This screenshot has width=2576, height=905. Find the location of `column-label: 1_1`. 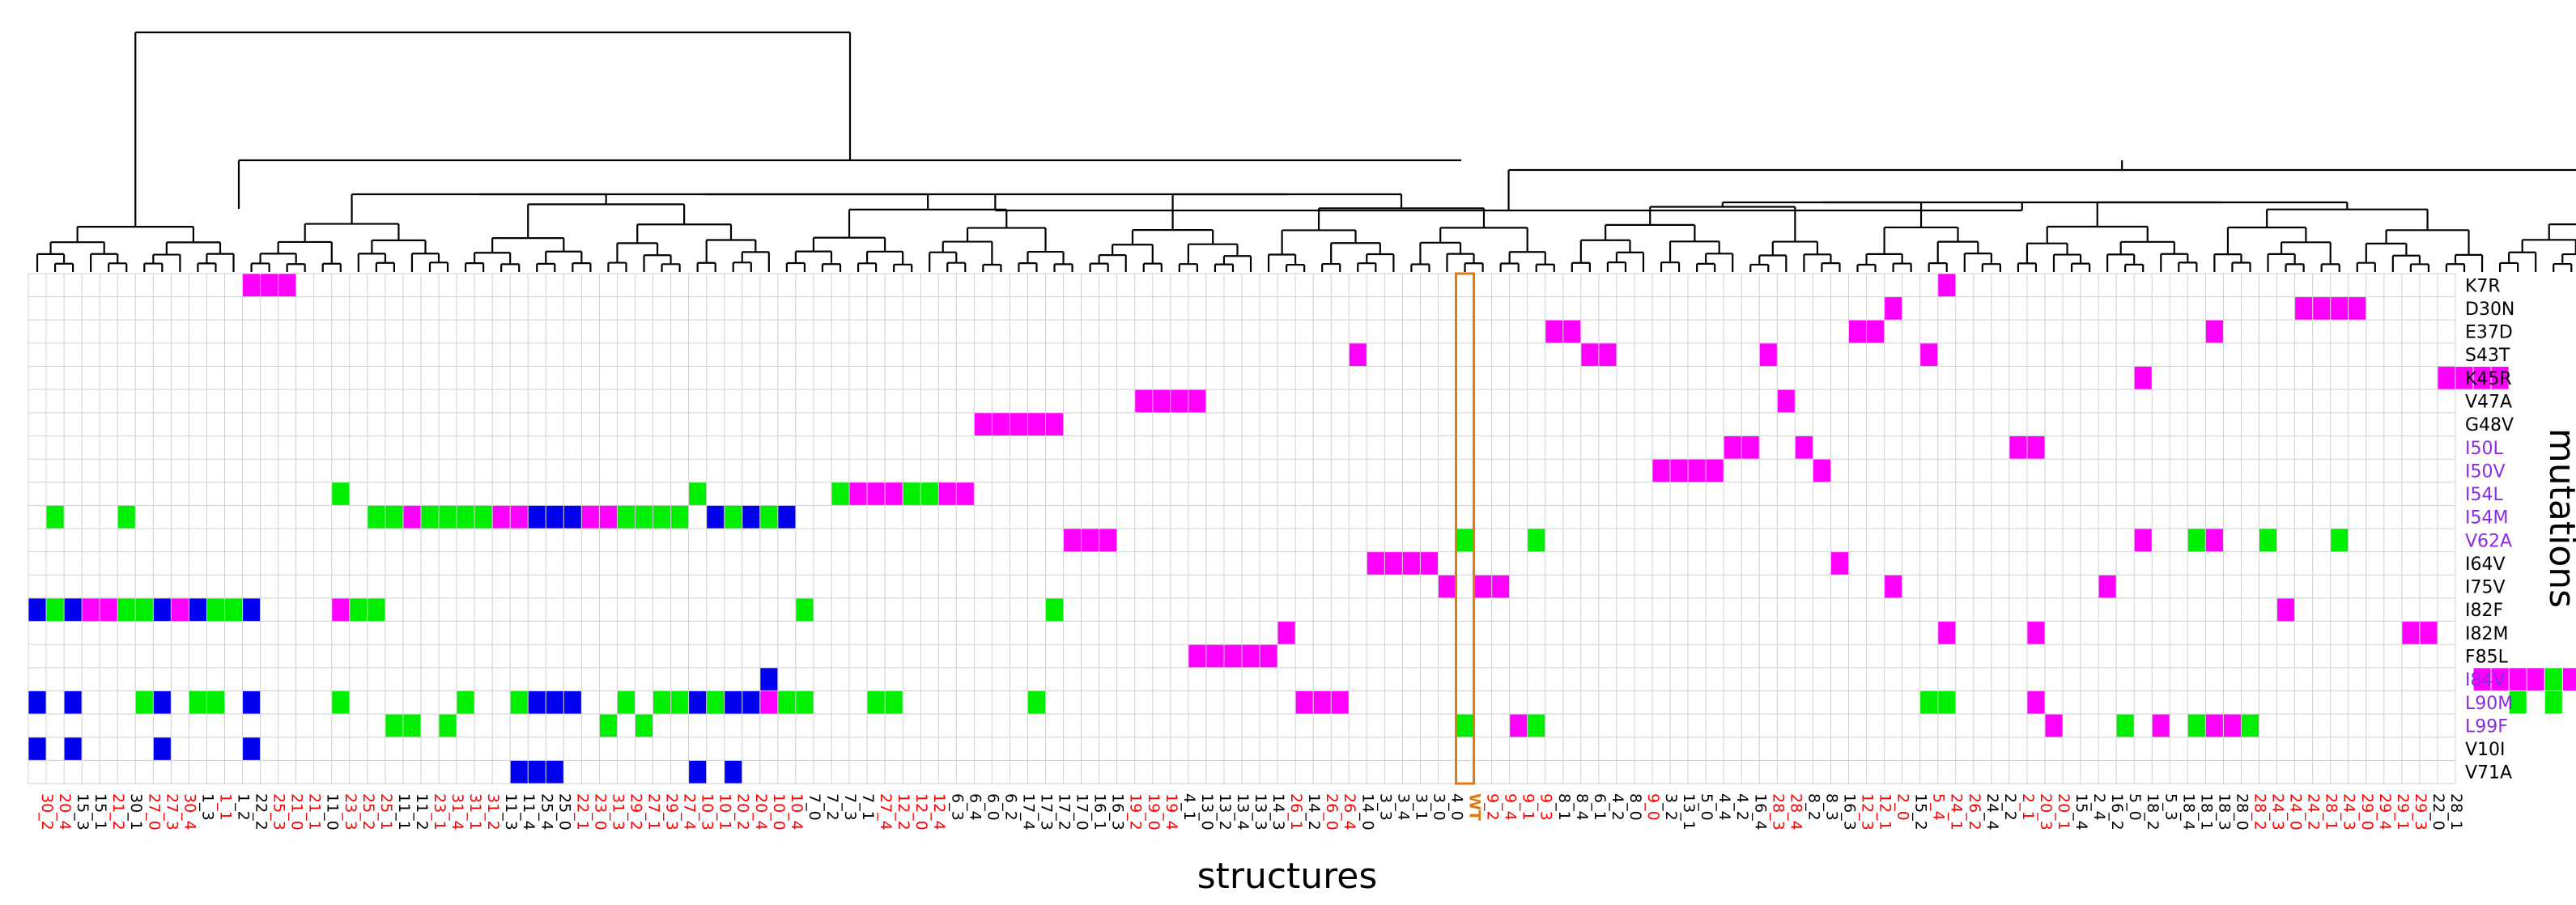

column-label: 1_1 is located at coordinates (225, 807).